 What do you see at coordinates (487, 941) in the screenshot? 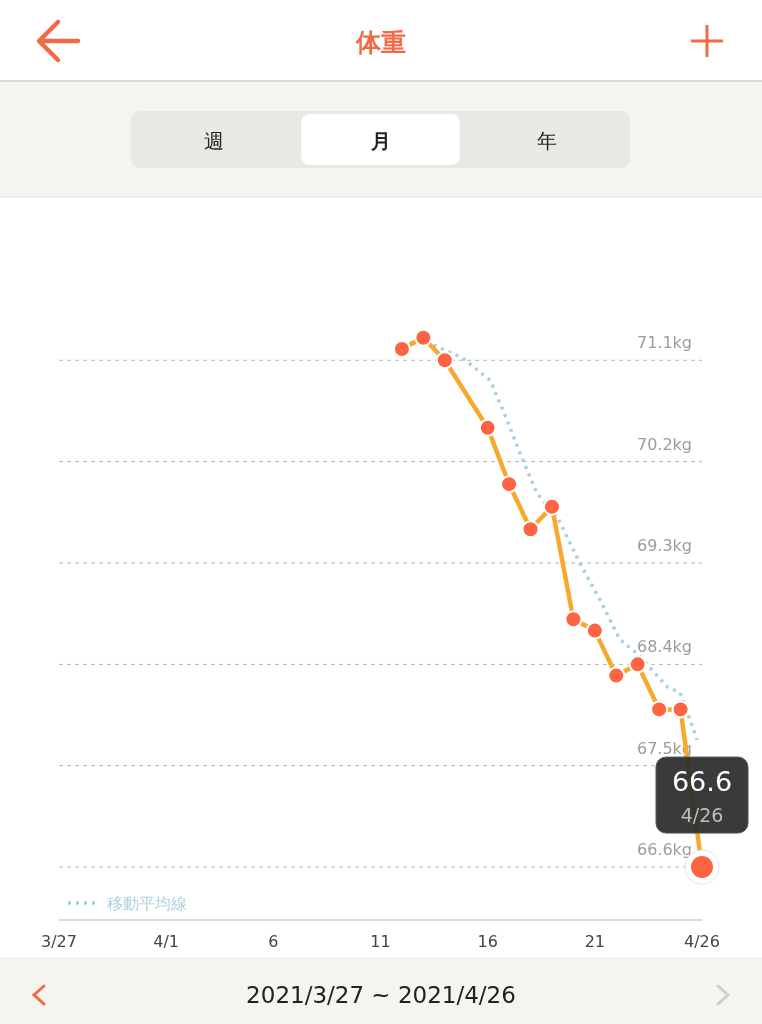
I see `x-tick-label: 16` at bounding box center [487, 941].